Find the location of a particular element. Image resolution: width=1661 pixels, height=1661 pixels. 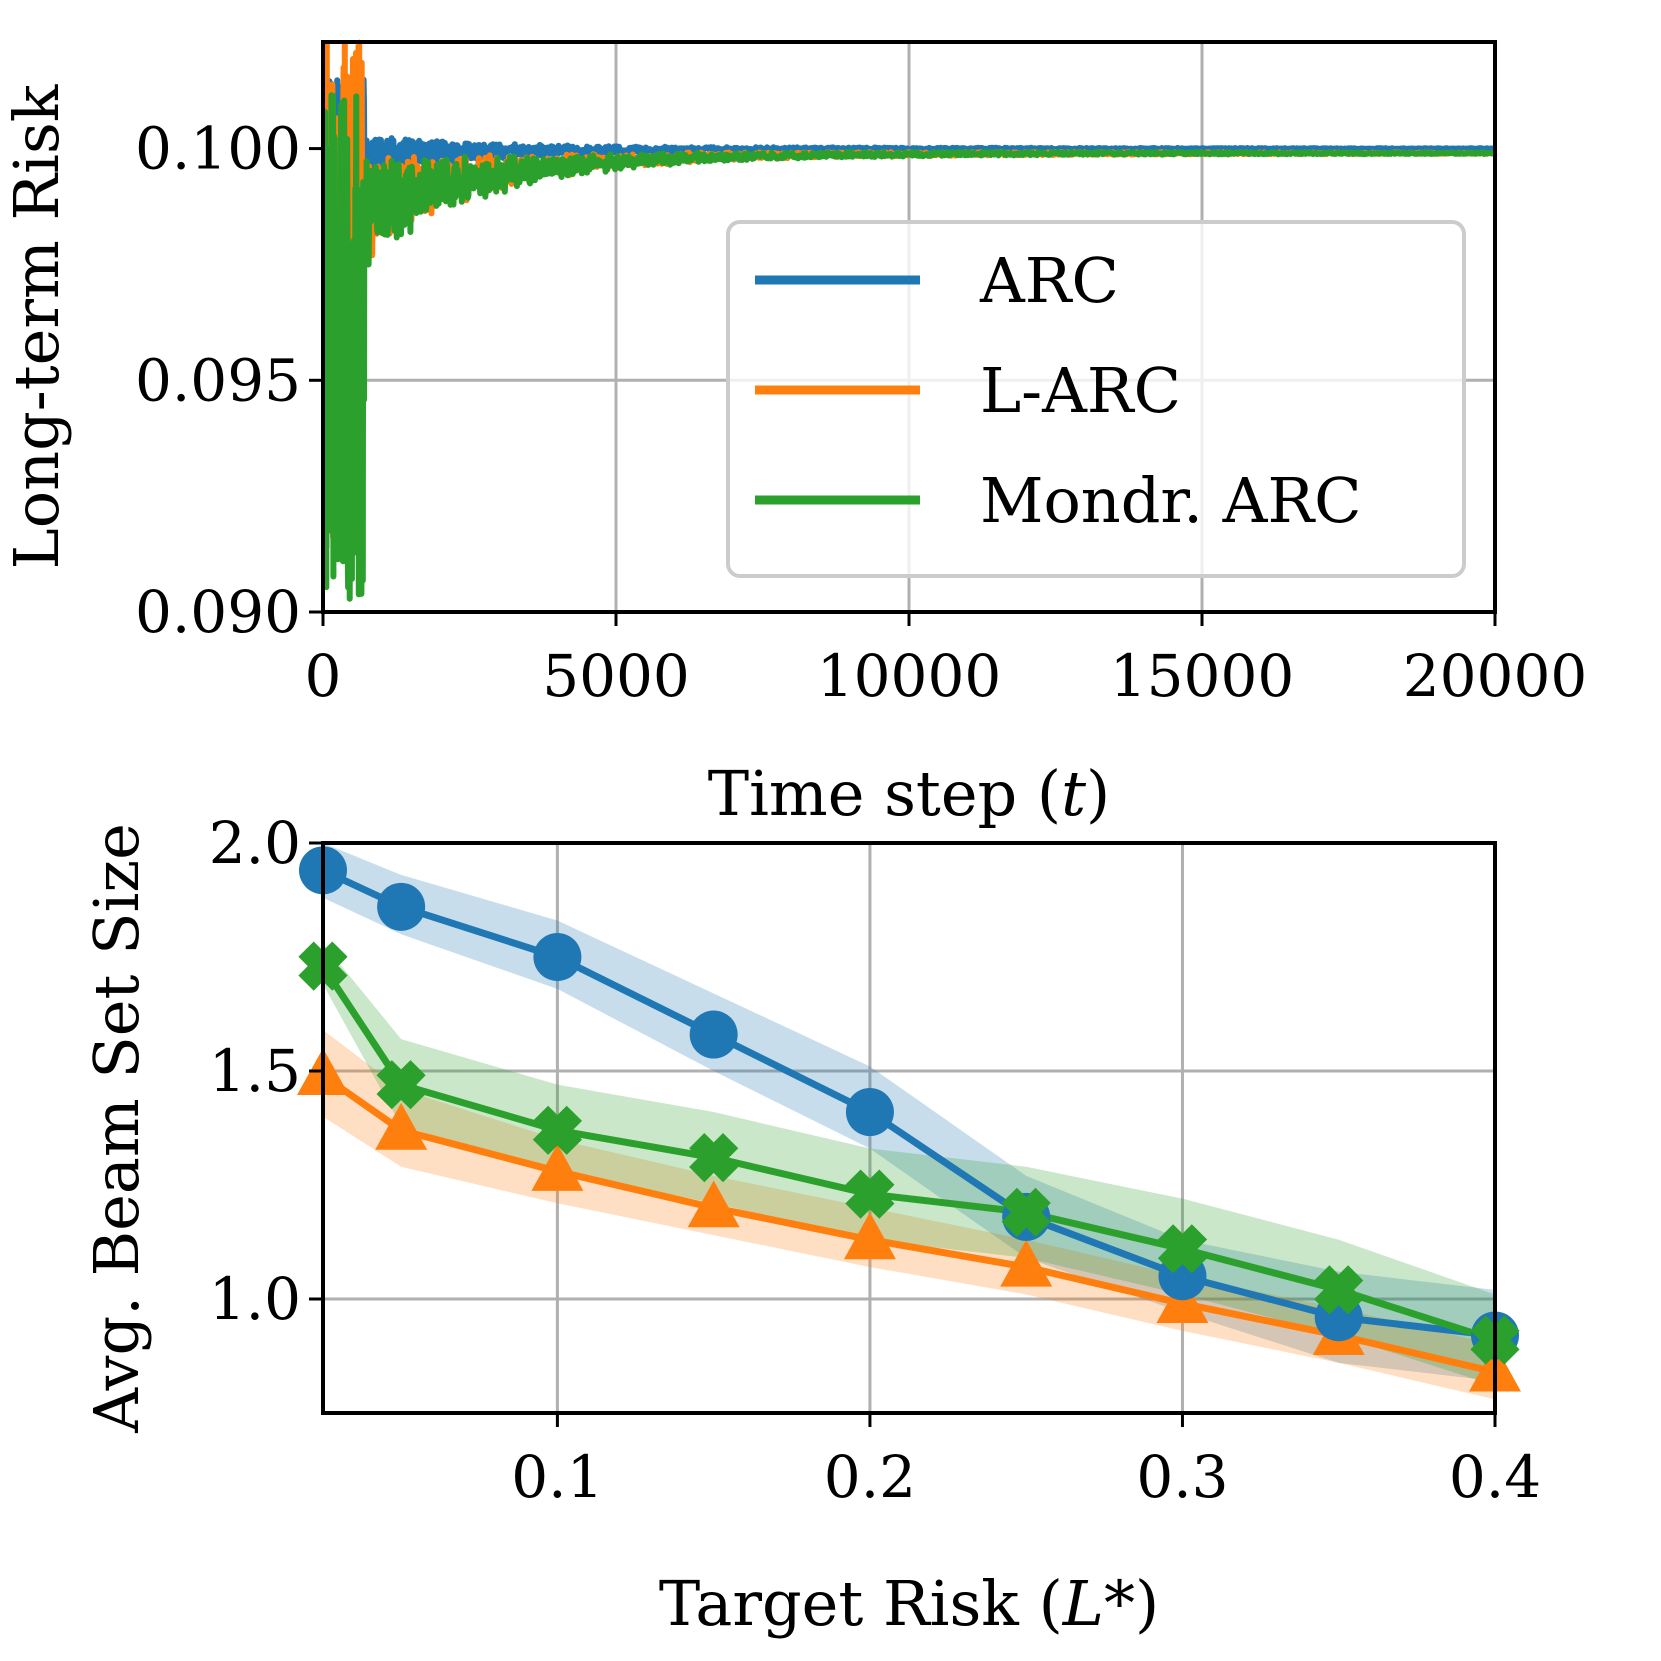

x-tick-label-0: 0 is located at coordinates (323, 676).